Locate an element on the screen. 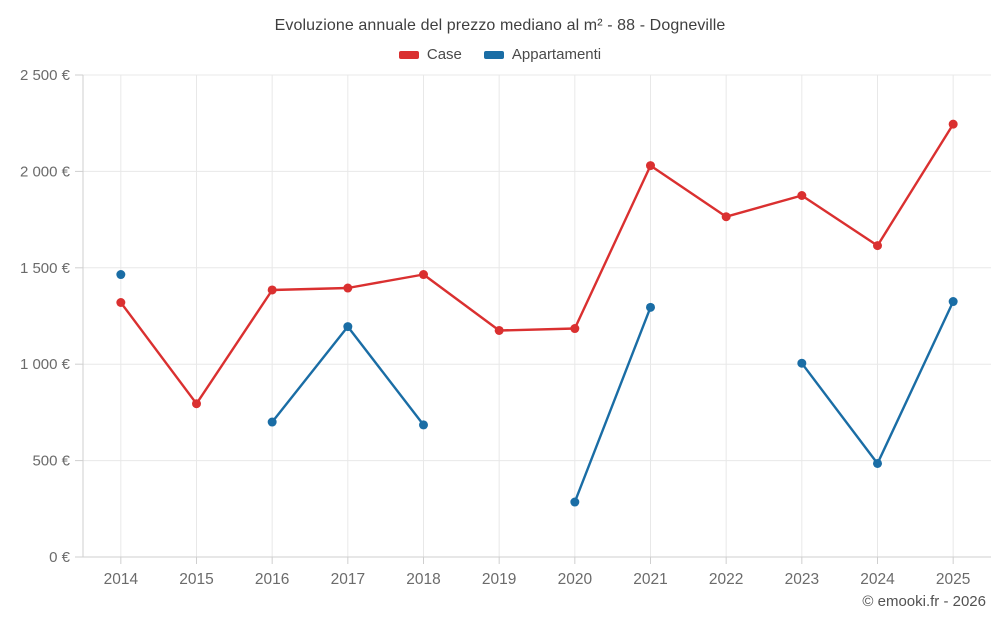 The image size is (1000, 625). point-case-2025 is located at coordinates (953, 124).